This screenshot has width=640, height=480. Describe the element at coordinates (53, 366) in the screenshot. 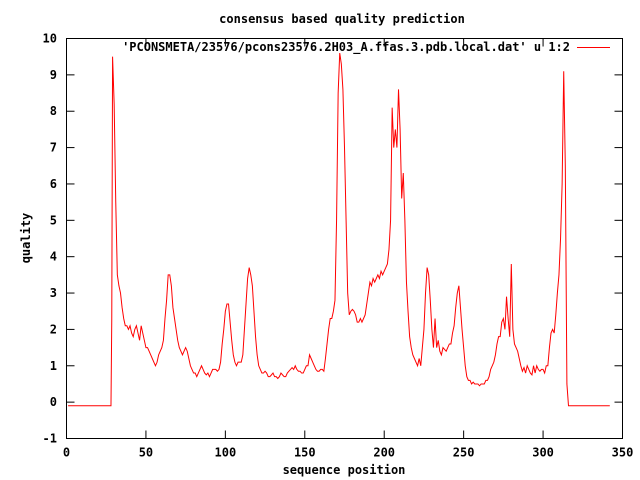

I see `y-tick-label: 1` at that location.